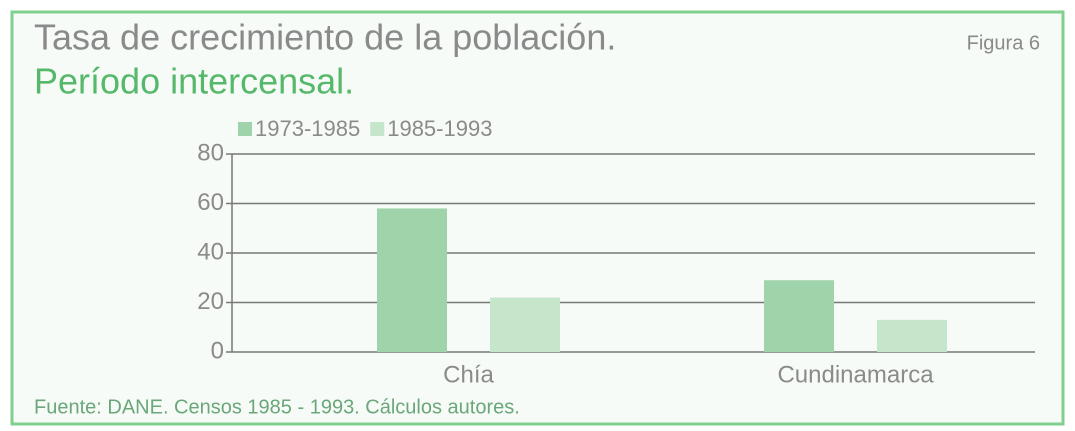  Describe the element at coordinates (325, 37) in the screenshot. I see `chart-title: Tasa de crecimiento de la población.` at that location.